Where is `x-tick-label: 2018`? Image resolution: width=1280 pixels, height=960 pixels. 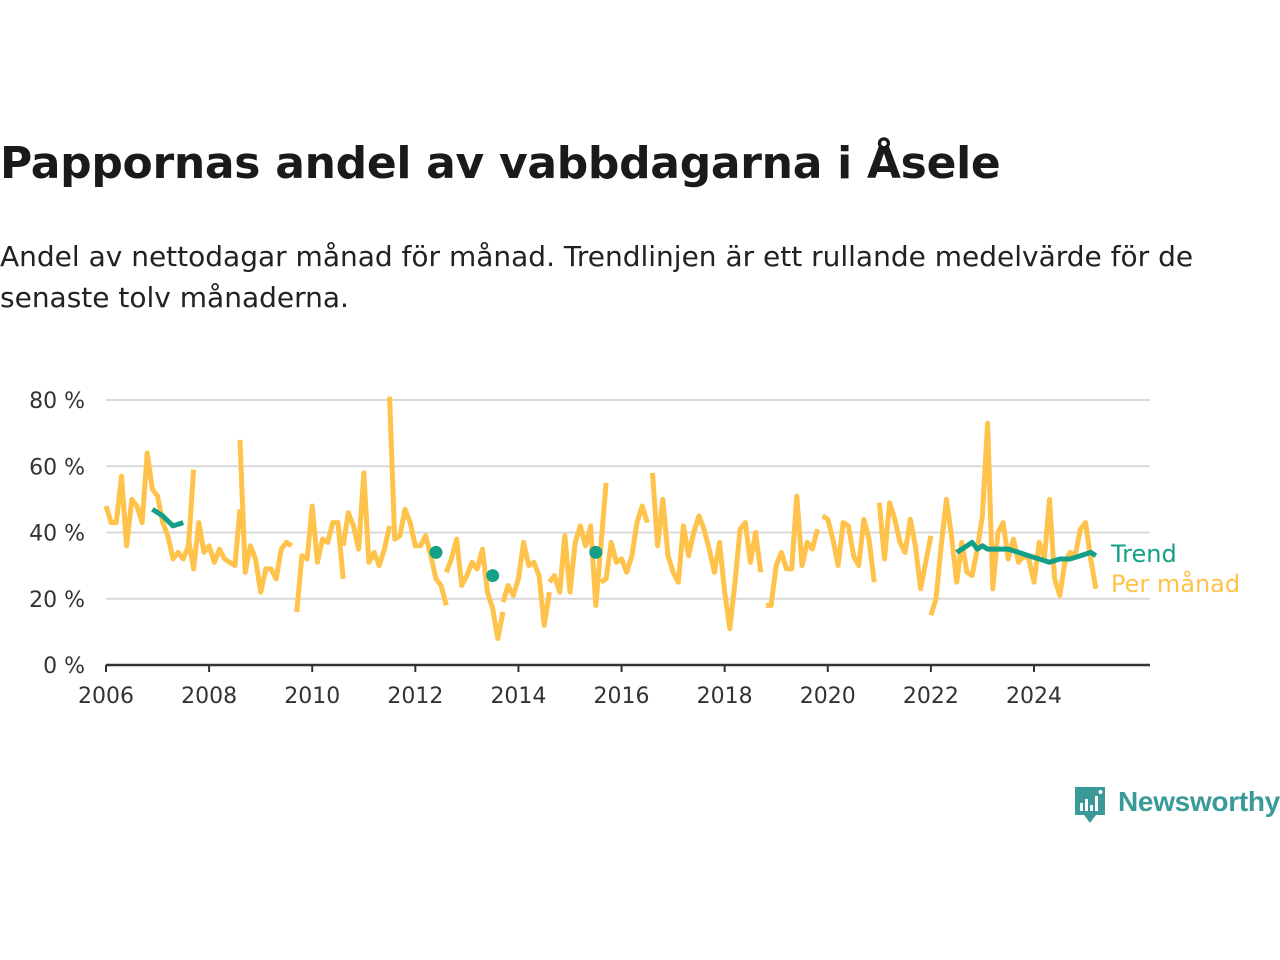 x-tick-label: 2018 is located at coordinates (725, 696).